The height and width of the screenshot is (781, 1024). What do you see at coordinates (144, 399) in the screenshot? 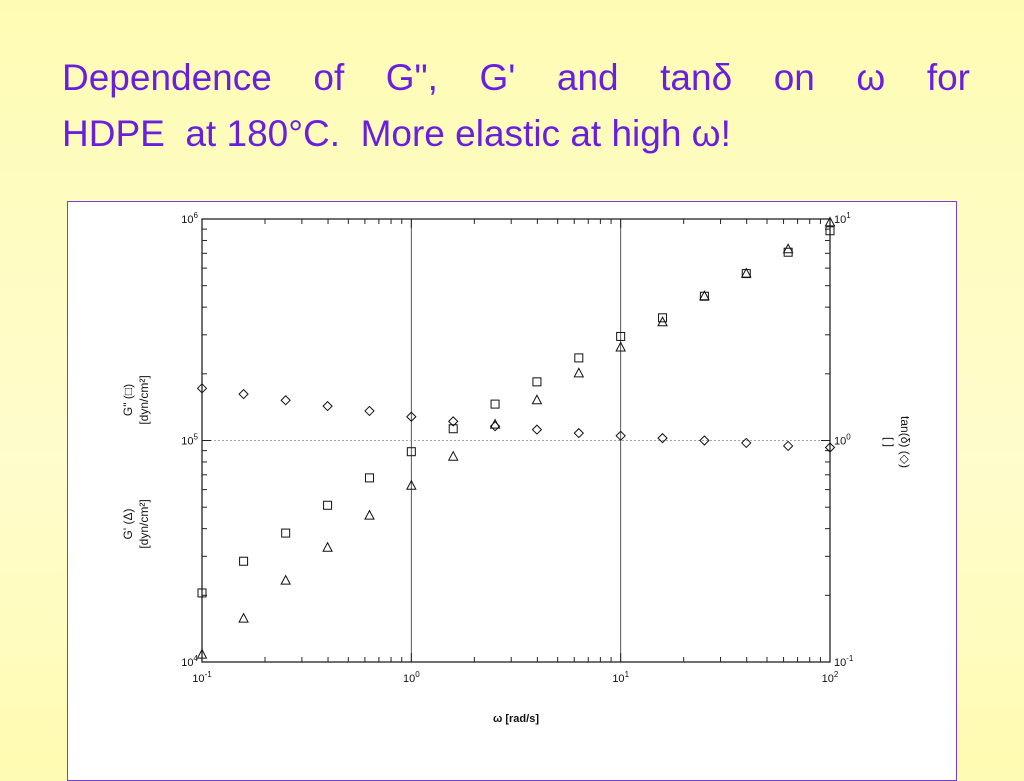
I see `y-left-top-units: [dyn/cm²]` at bounding box center [144, 399].